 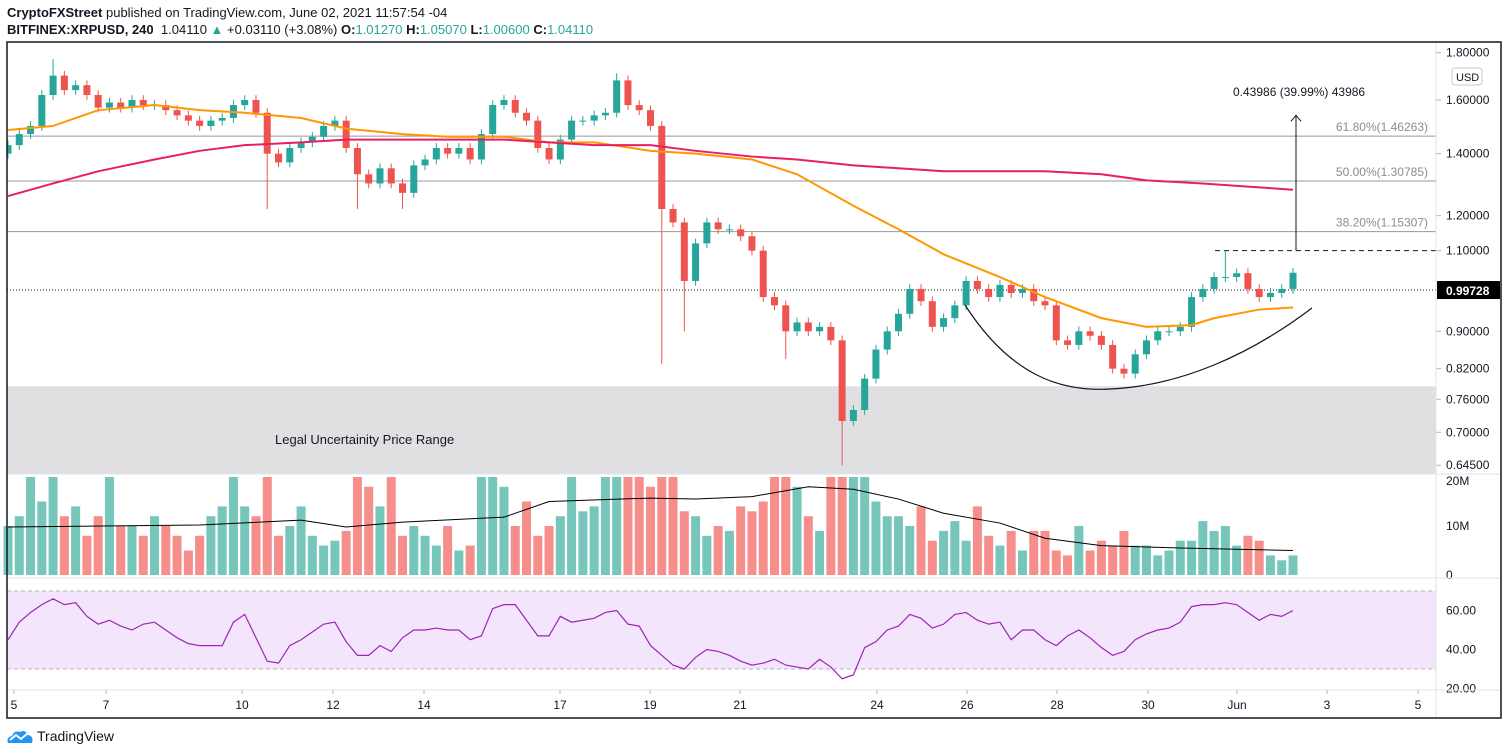 I want to click on fib-level-label: 61.80%(1.46263), so click(x=1382, y=127).